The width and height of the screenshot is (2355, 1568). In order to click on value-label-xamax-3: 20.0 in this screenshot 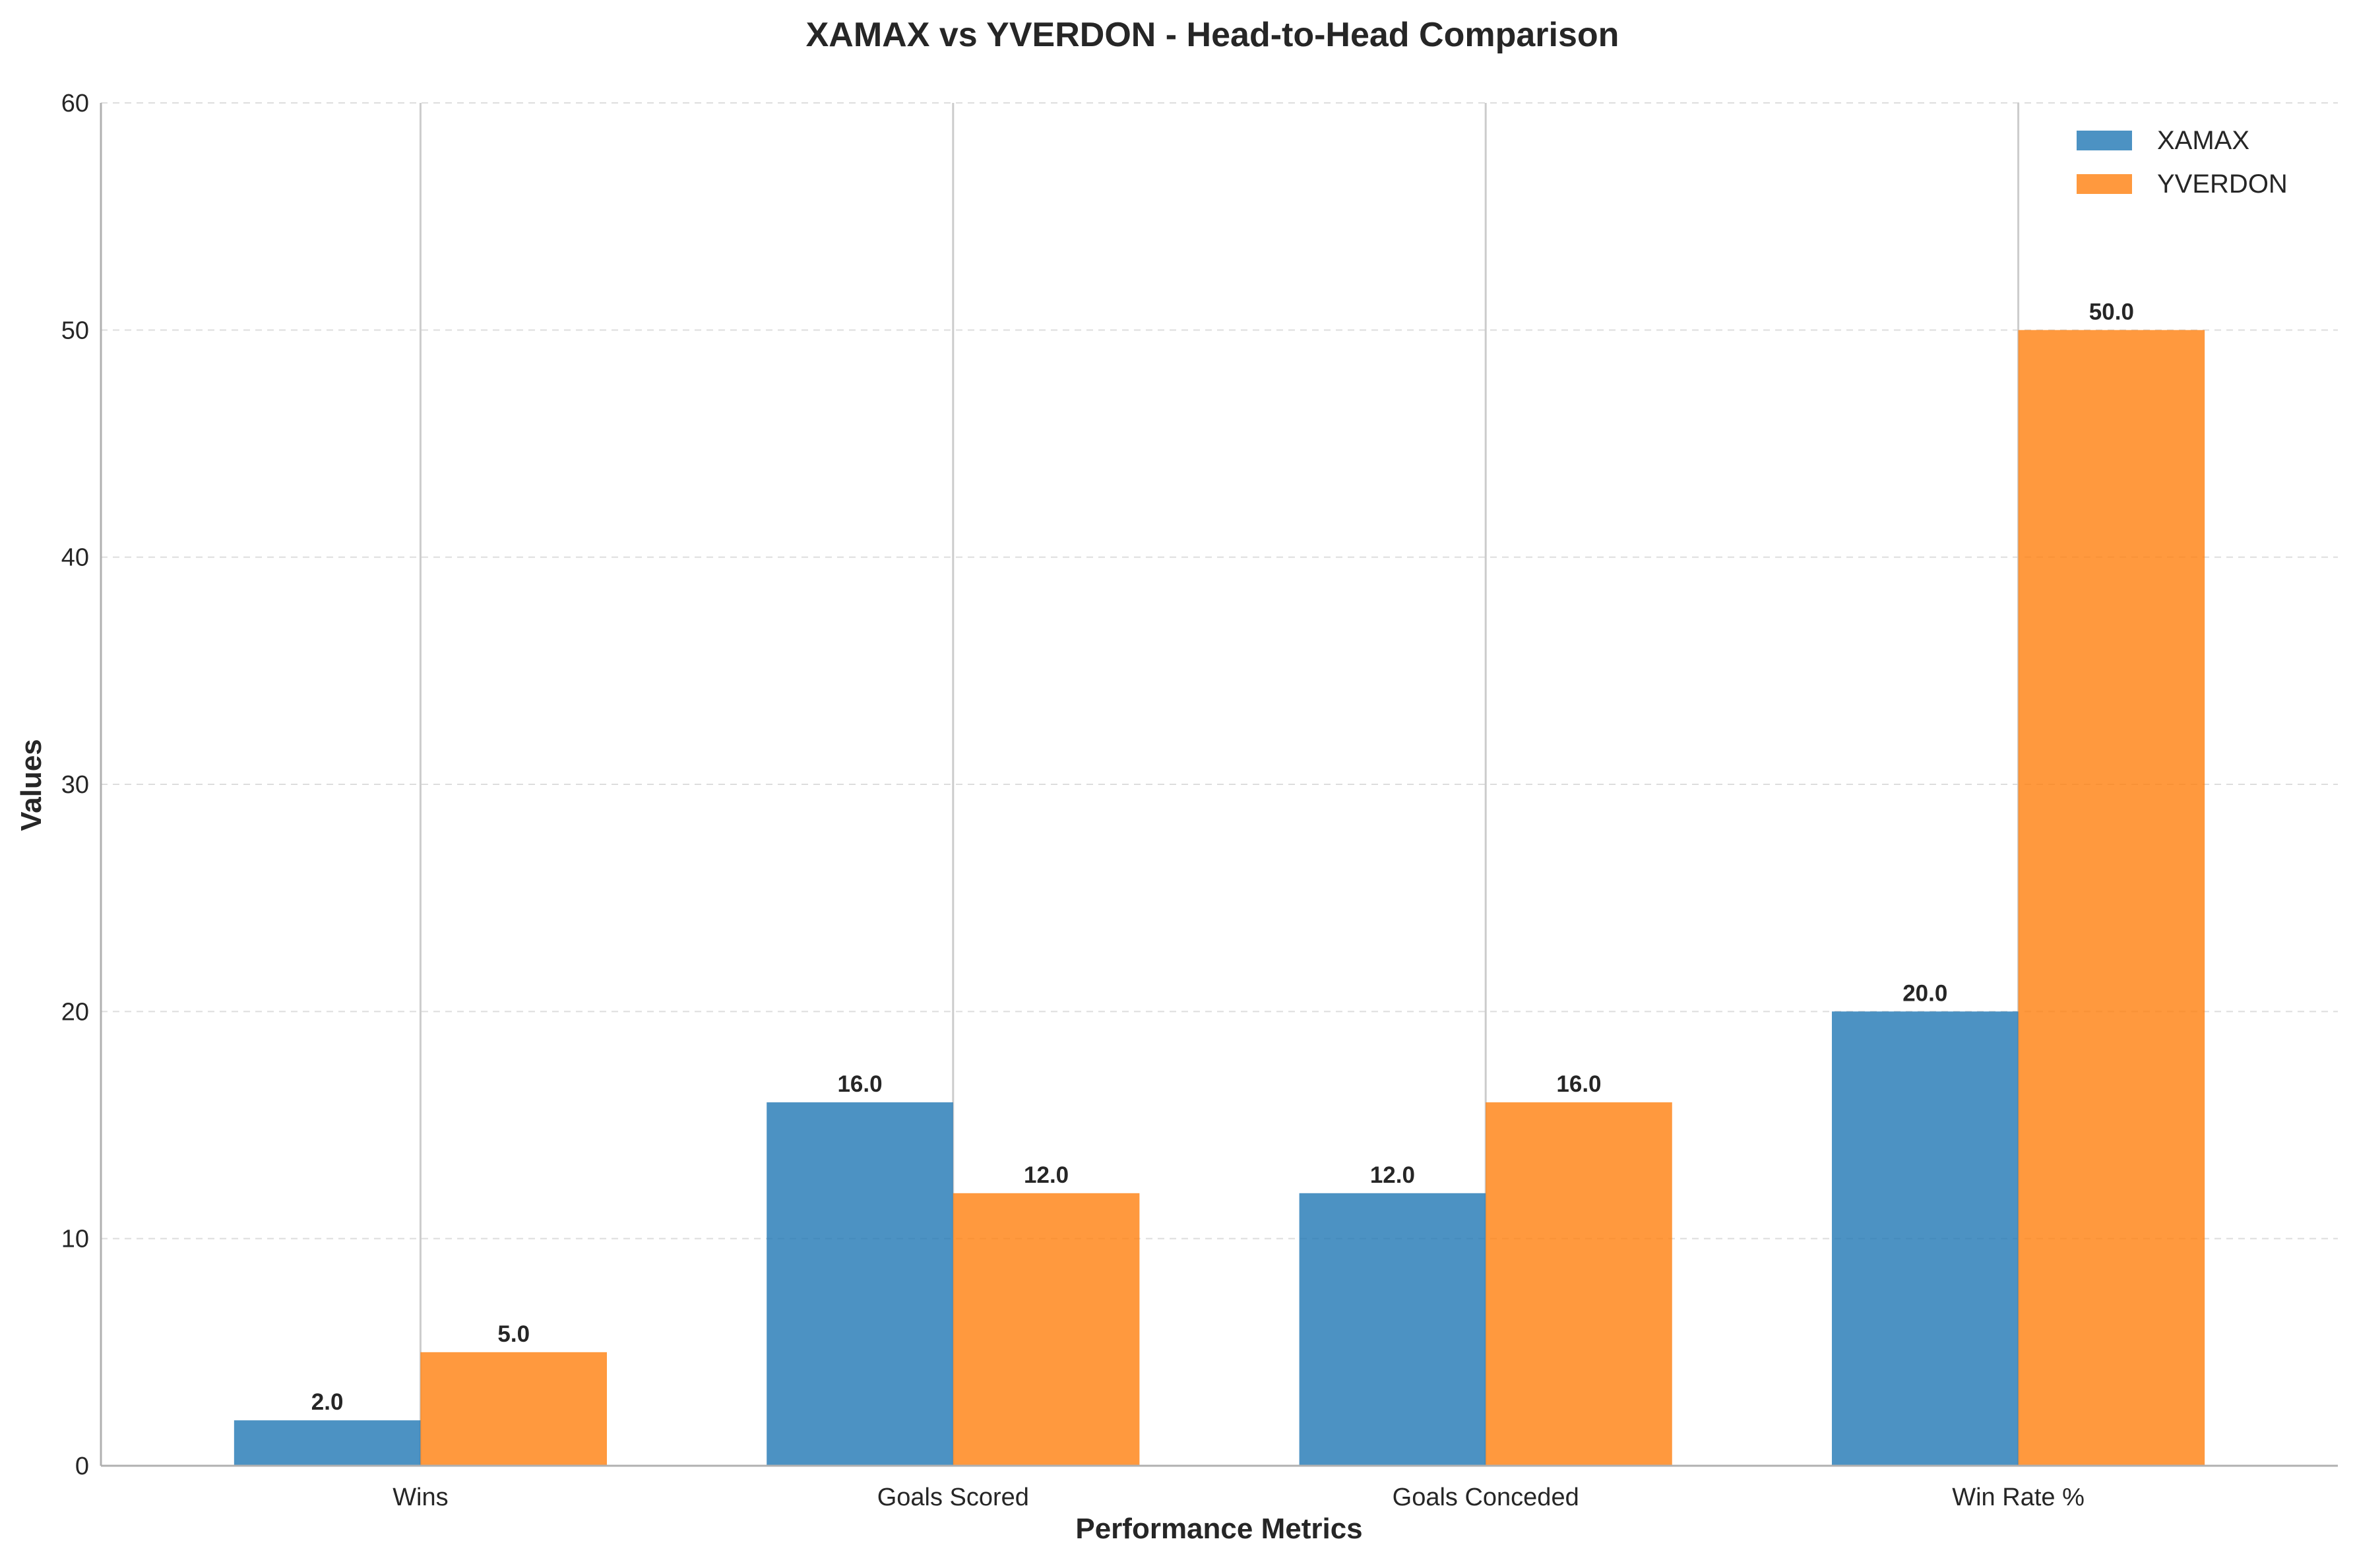, I will do `click(1924, 993)`.